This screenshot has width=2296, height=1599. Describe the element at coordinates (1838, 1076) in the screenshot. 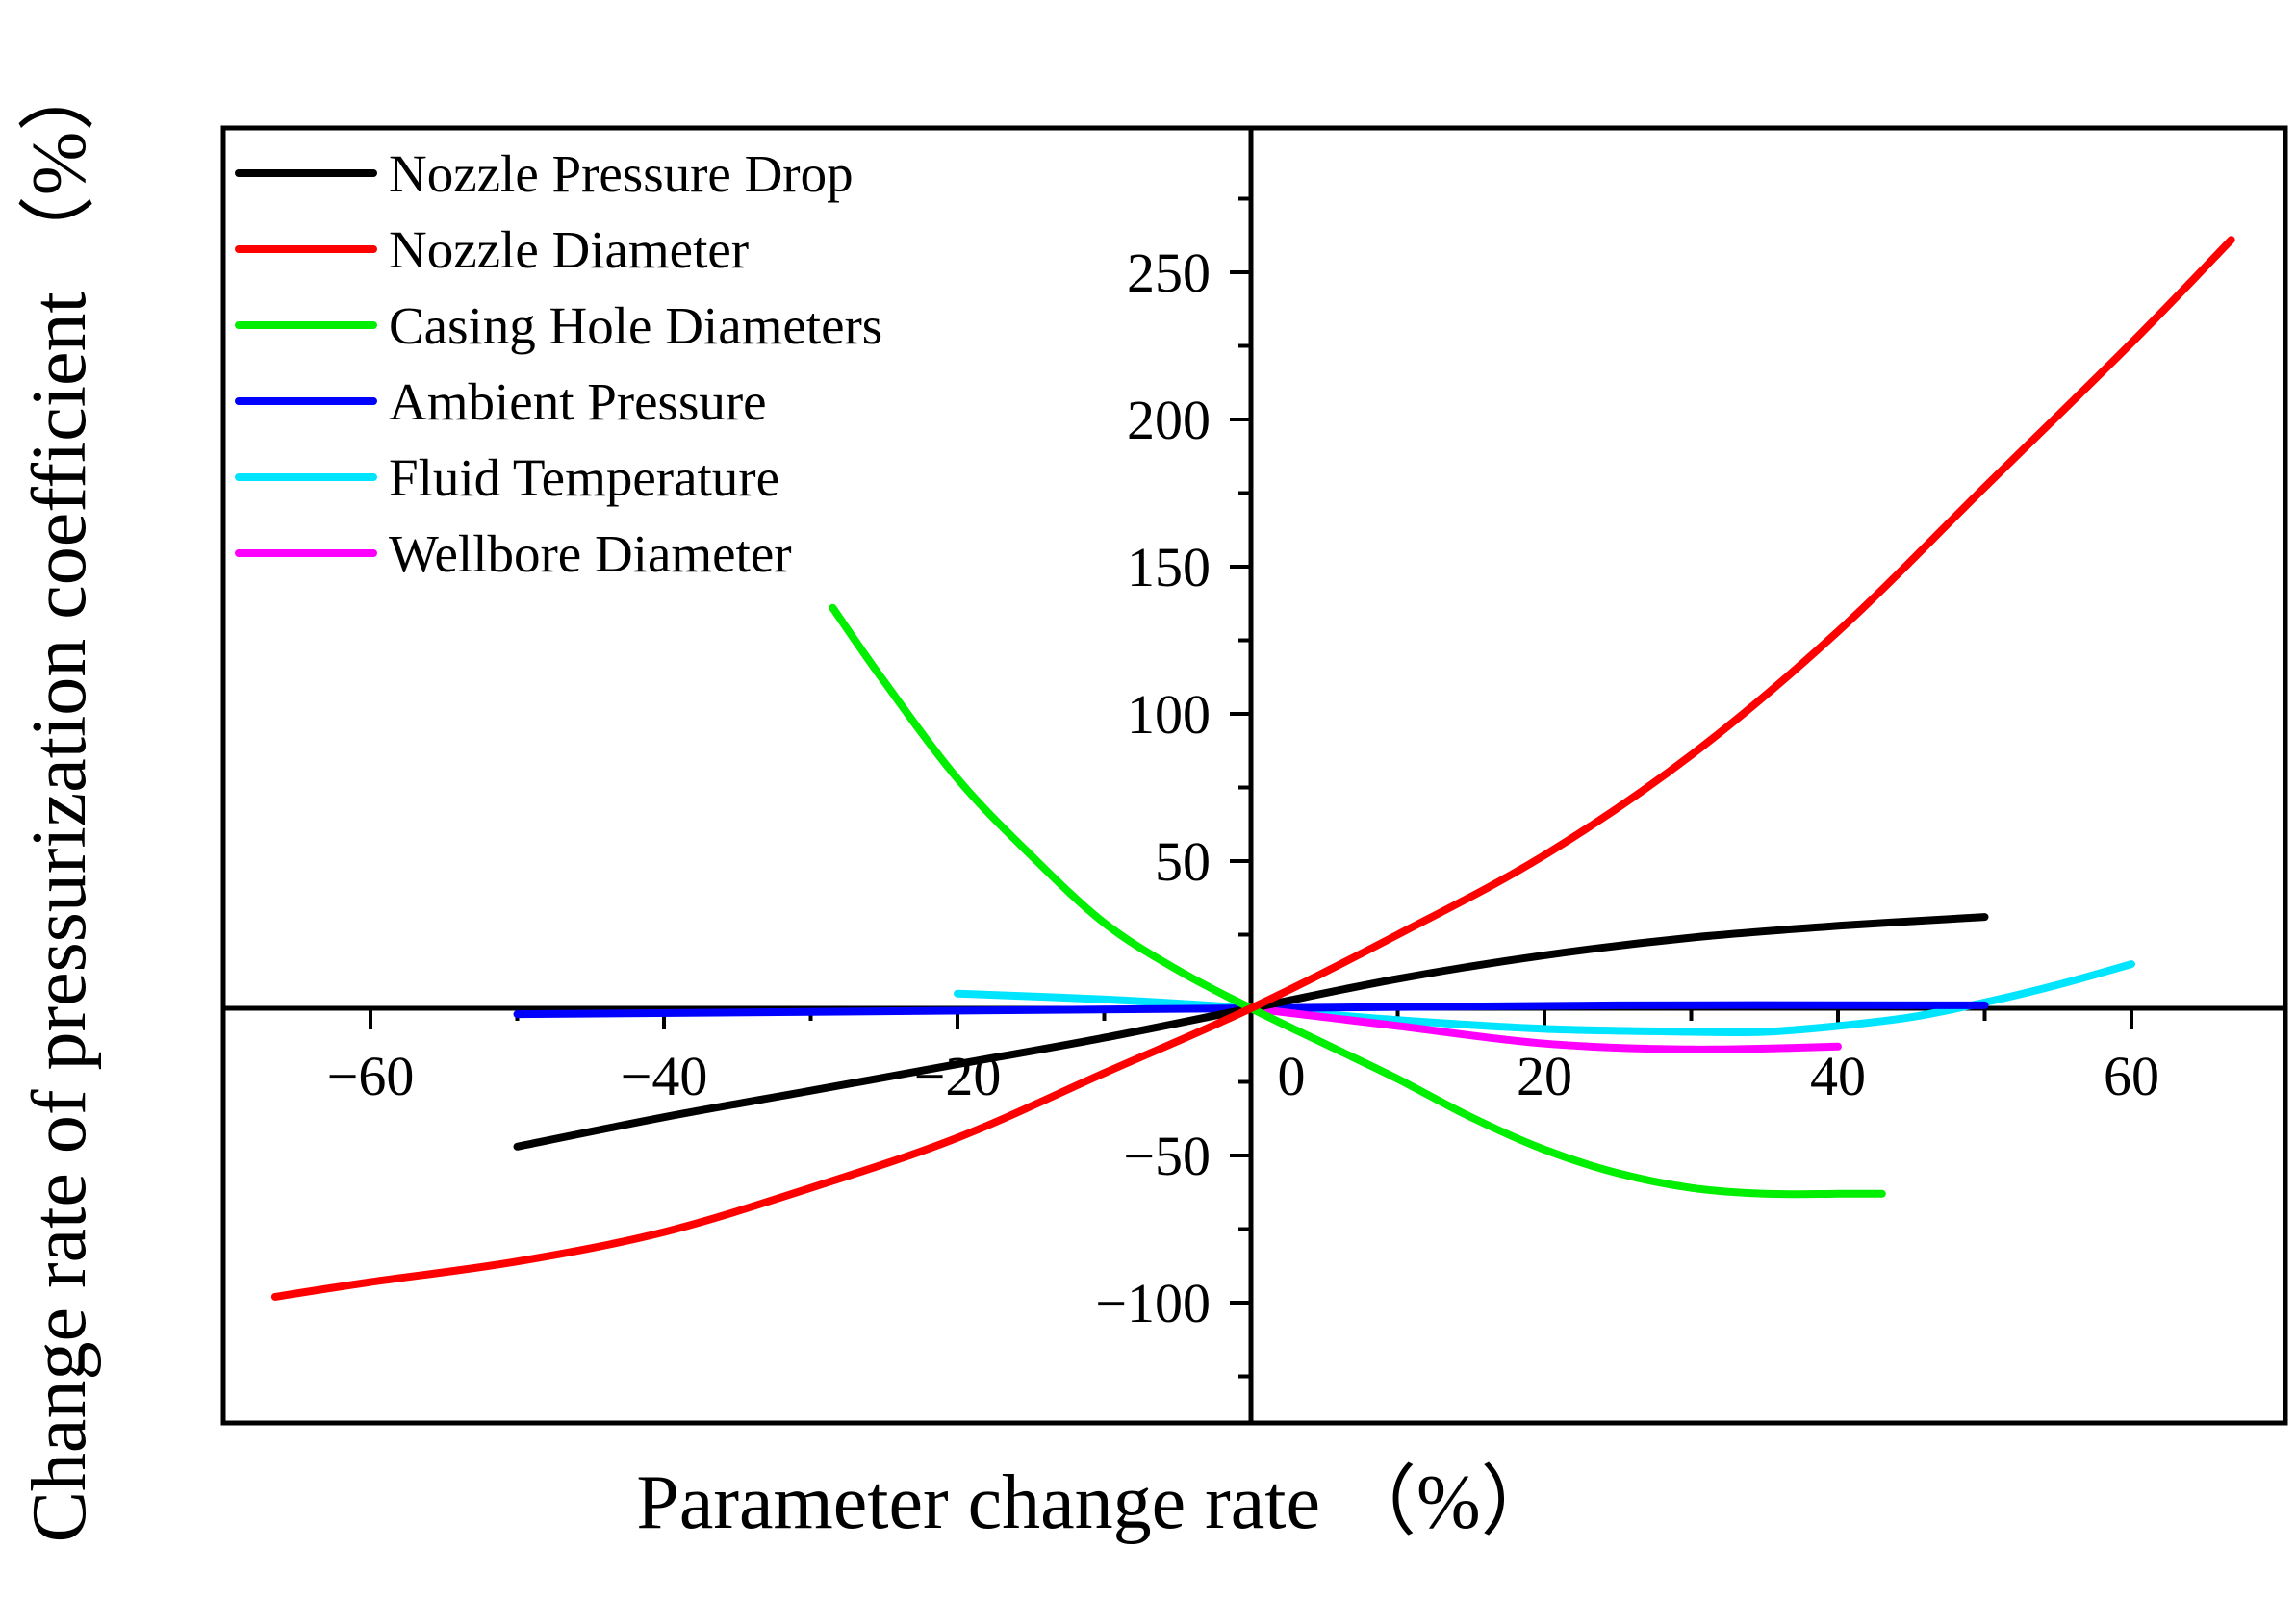

I see `x-tick-label: 40` at that location.